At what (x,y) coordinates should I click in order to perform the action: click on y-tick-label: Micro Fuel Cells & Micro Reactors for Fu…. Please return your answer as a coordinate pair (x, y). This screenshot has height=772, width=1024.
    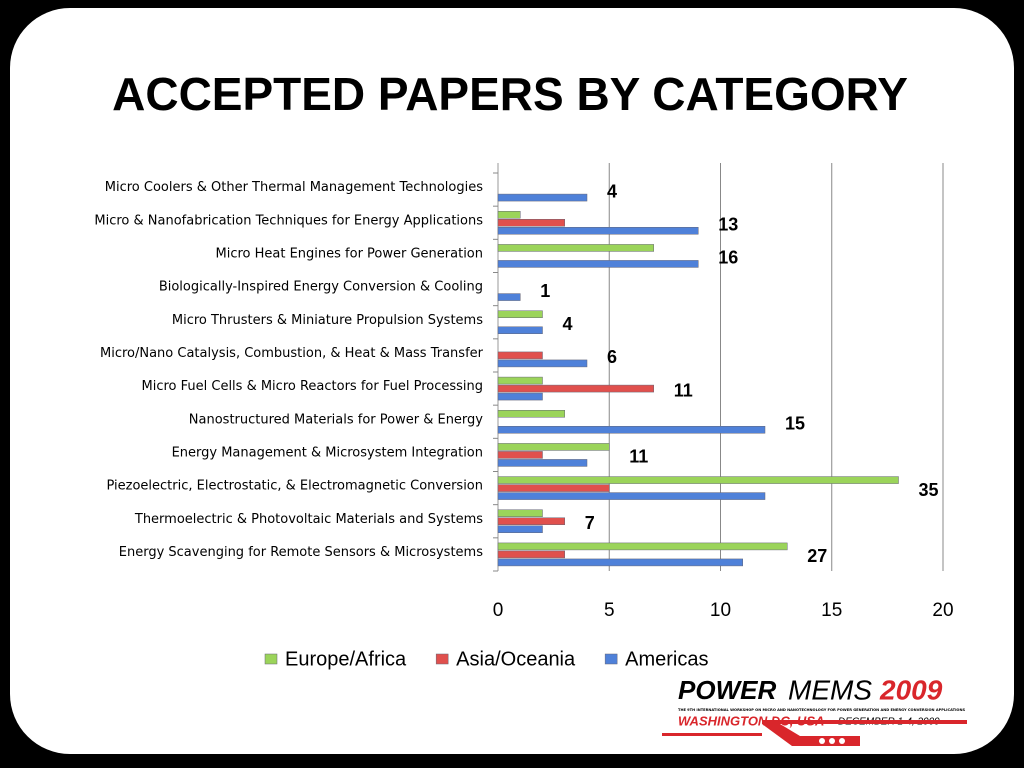
    Looking at the image, I should click on (313, 386).